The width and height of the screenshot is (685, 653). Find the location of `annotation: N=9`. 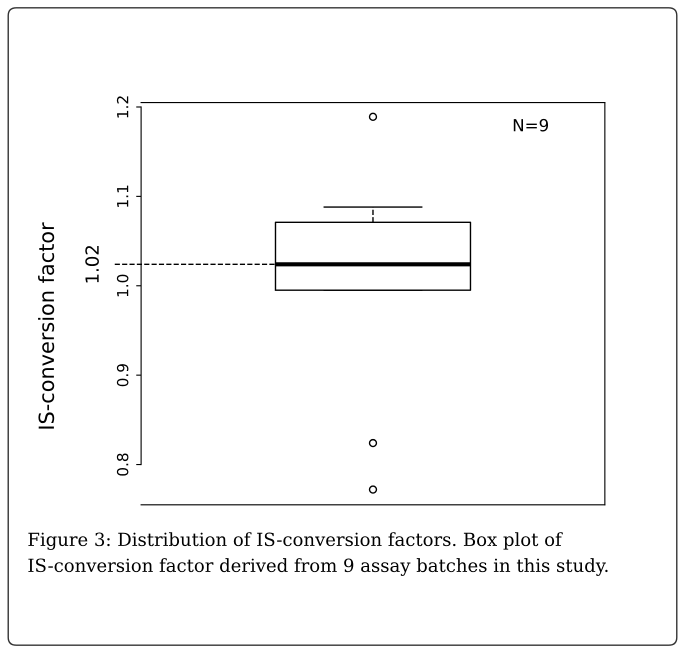

annotation: N=9 is located at coordinates (531, 125).